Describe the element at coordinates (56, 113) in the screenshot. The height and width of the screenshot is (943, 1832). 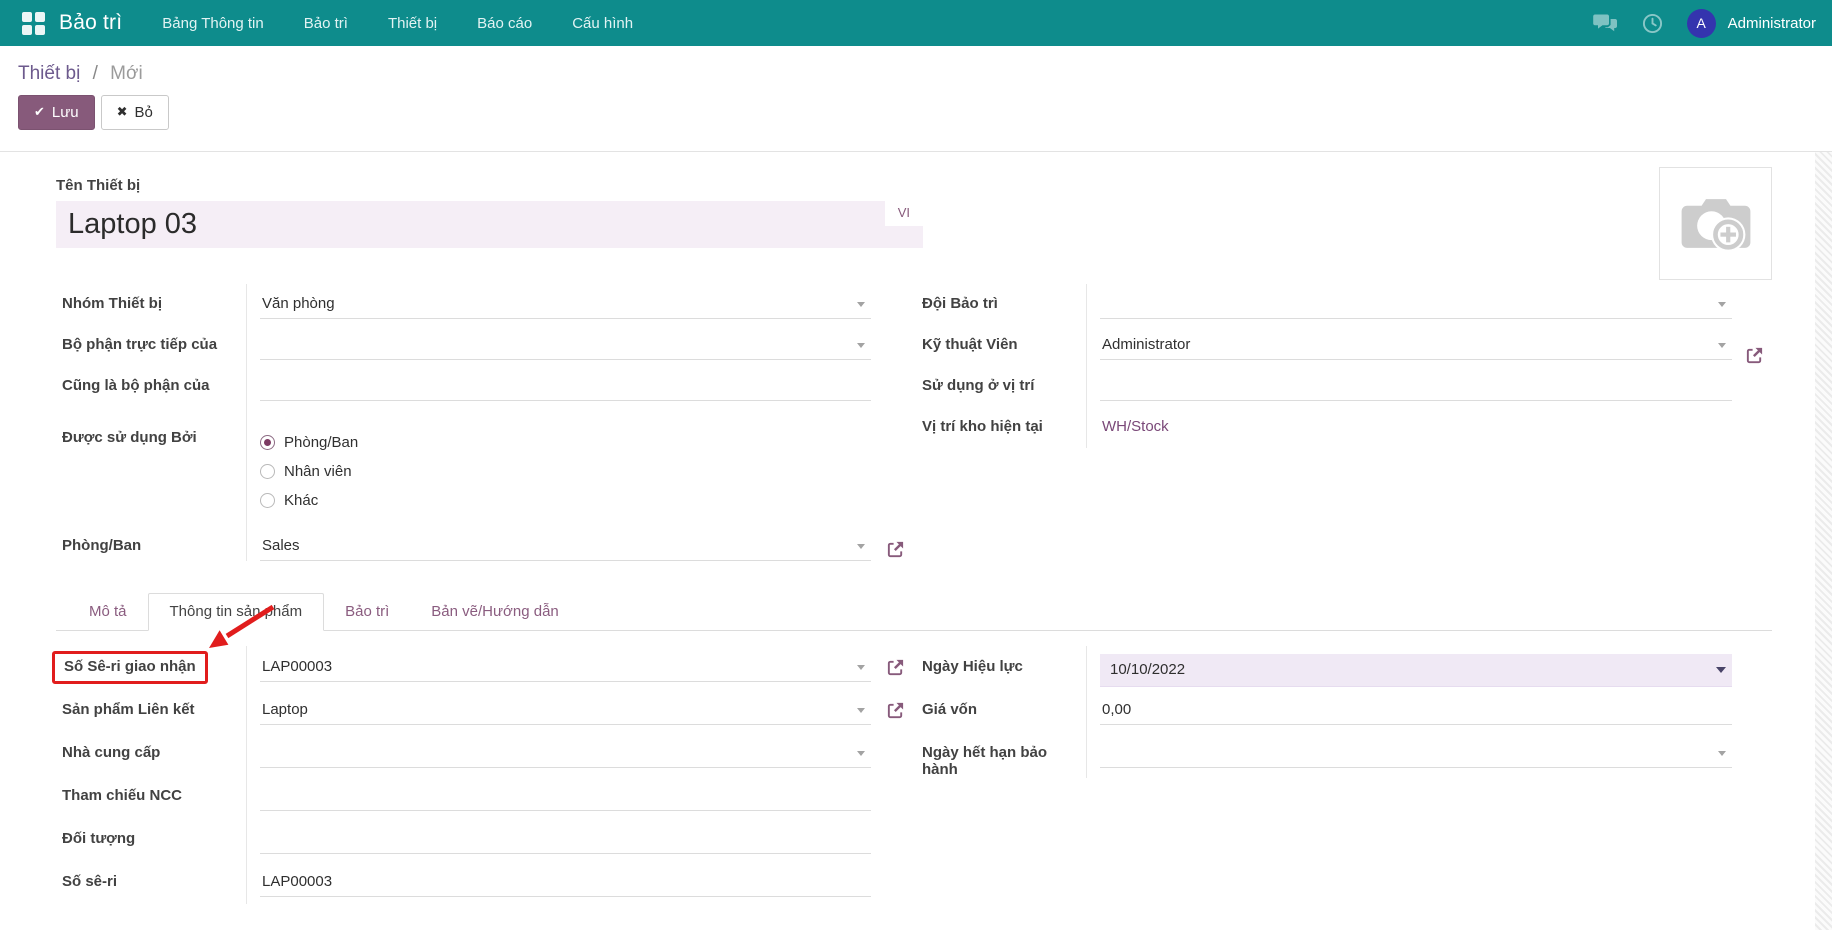
I see `save-button: ✔ Lưu` at that location.